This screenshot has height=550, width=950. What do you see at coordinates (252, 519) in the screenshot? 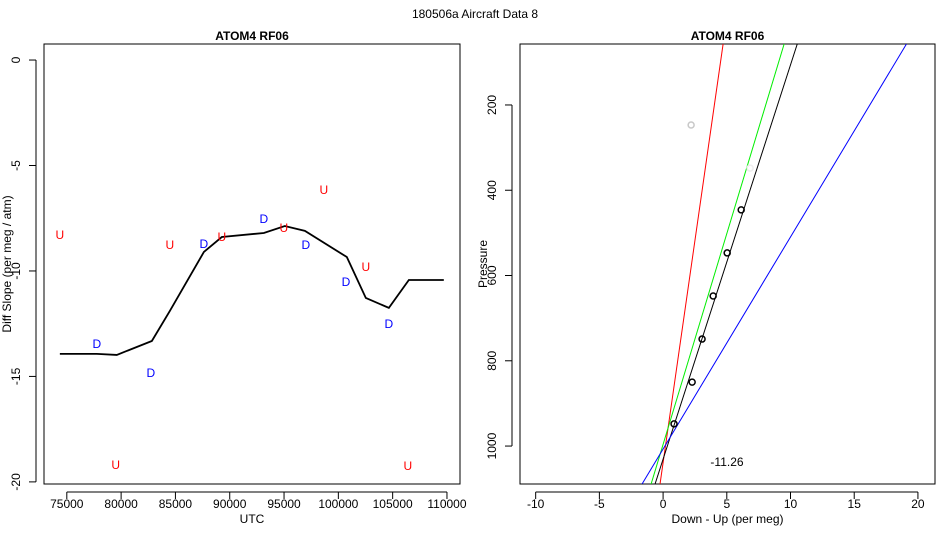
I see `x-axis-label: UTC` at bounding box center [252, 519].